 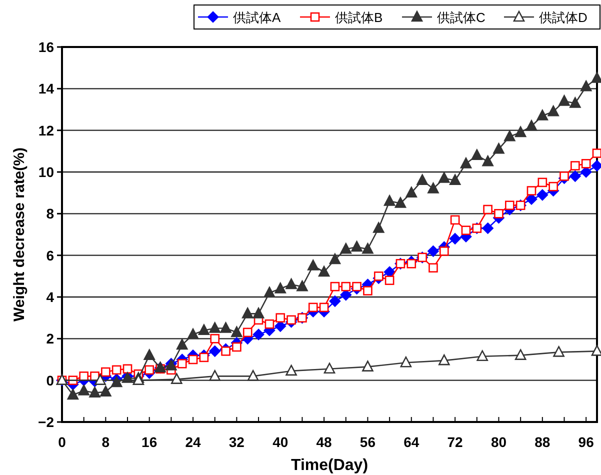 I want to click on x-tick-label: 16, so click(x=150, y=442).